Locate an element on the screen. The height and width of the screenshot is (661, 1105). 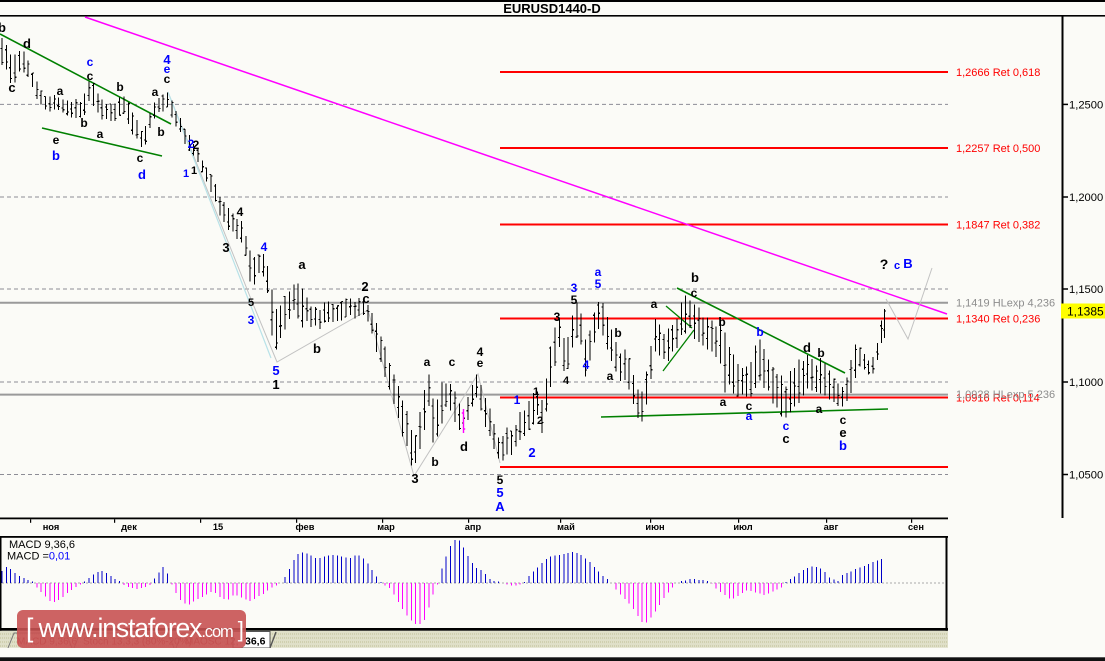
svg-text: 1,0500 is located at coordinates (1086, 476).